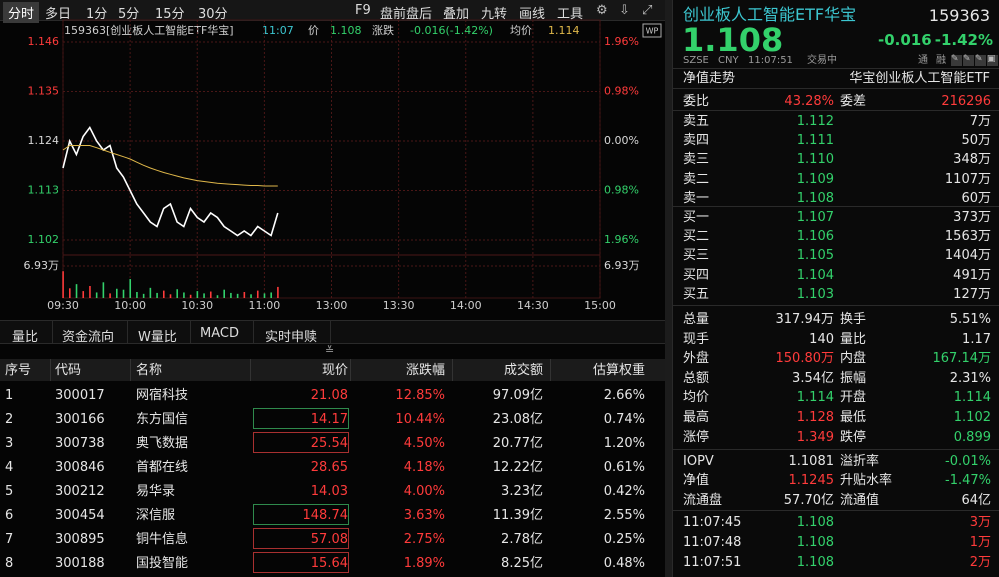 This screenshot has width=999, height=577. Describe the element at coordinates (517, 443) in the screenshot. I see `table-cell: 20.77亿` at that location.